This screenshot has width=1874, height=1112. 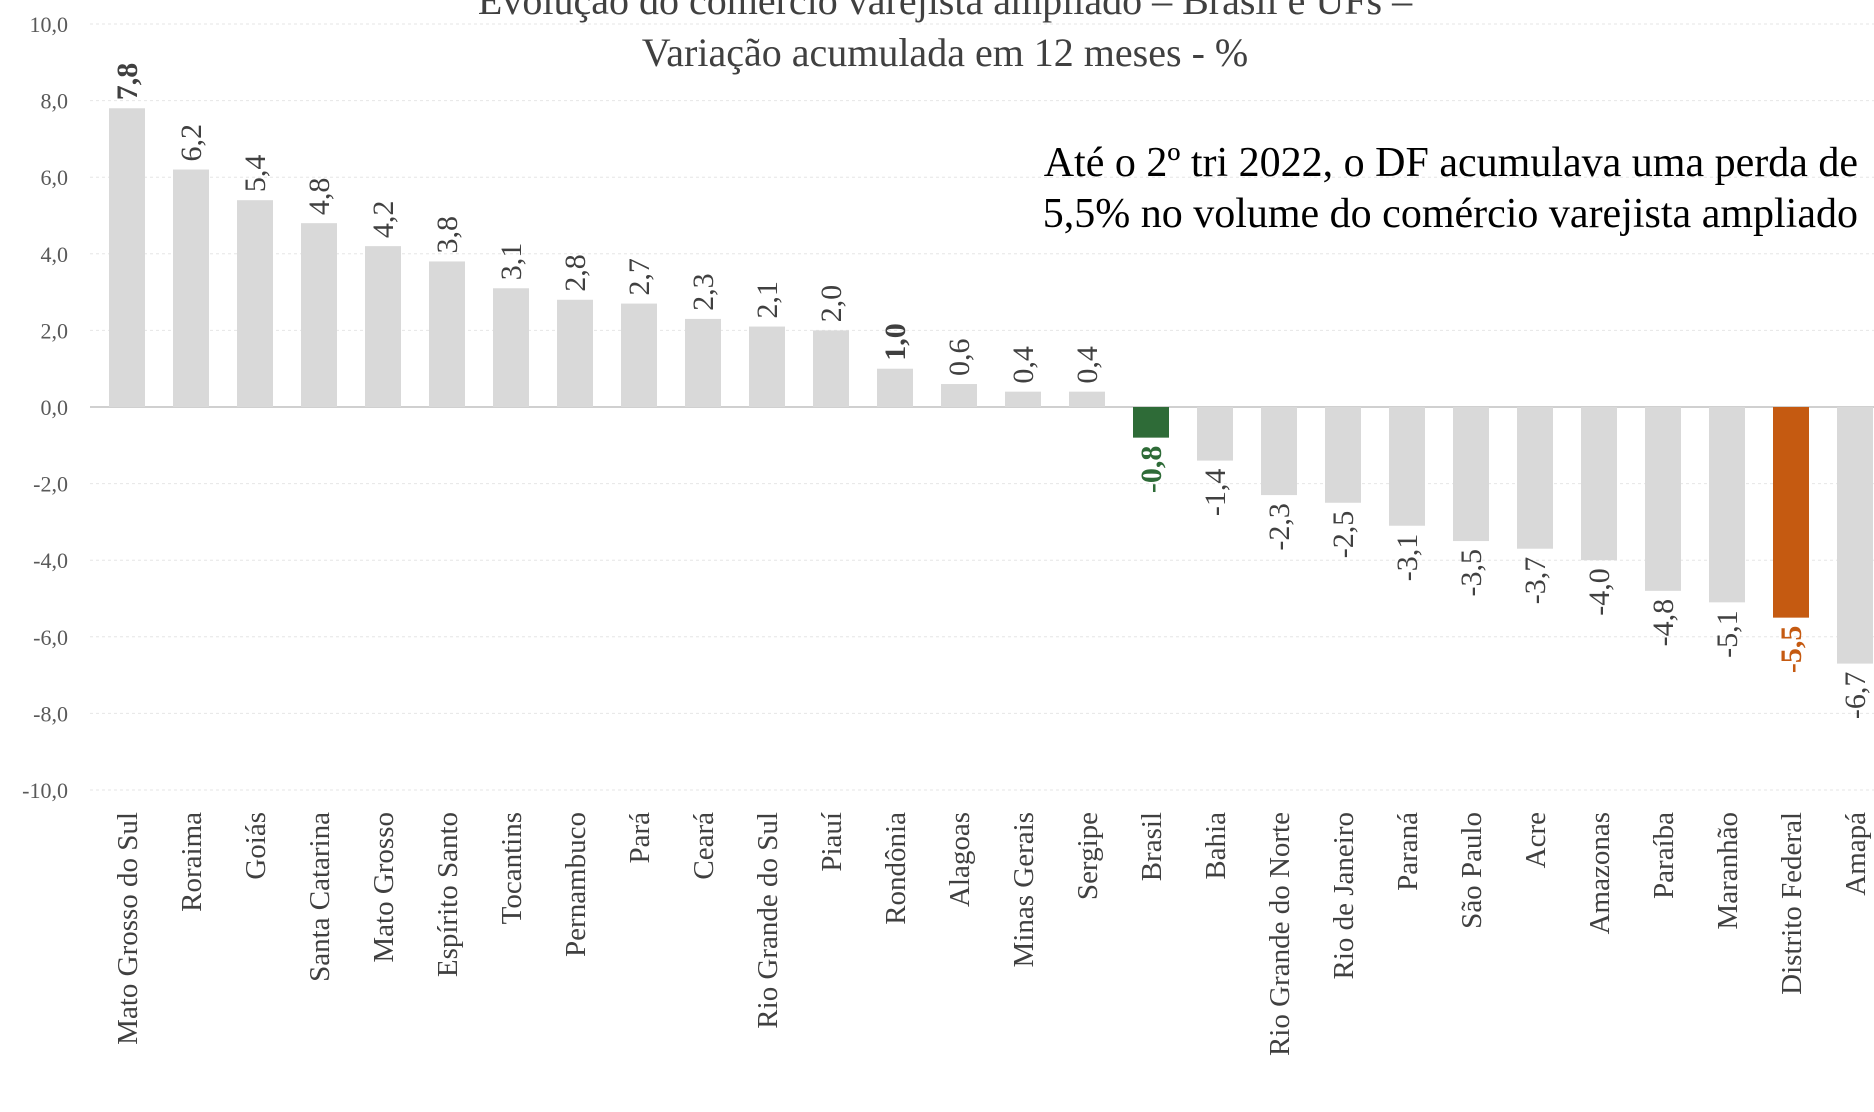 What do you see at coordinates (1856, 854) in the screenshot?
I see `x-tick-label: Amapá` at bounding box center [1856, 854].